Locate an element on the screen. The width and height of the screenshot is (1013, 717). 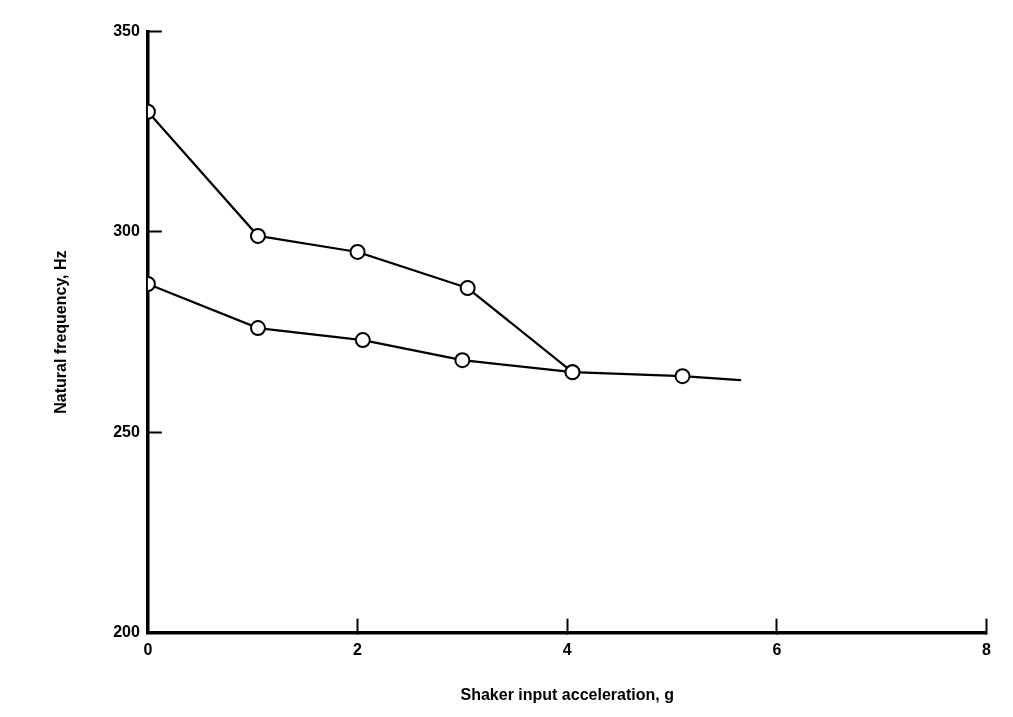
y-tick-label: 350 is located at coordinates (126, 31).